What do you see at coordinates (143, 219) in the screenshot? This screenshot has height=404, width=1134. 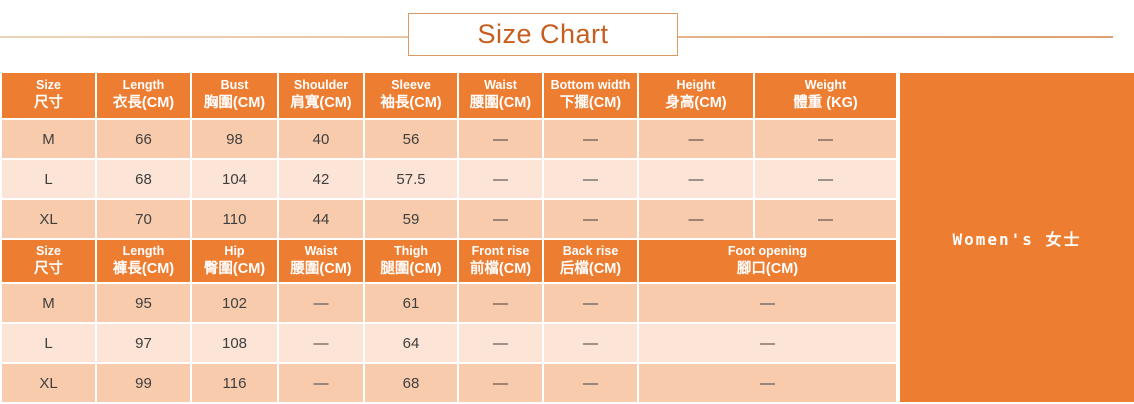 I see `value-cell: 70` at bounding box center [143, 219].